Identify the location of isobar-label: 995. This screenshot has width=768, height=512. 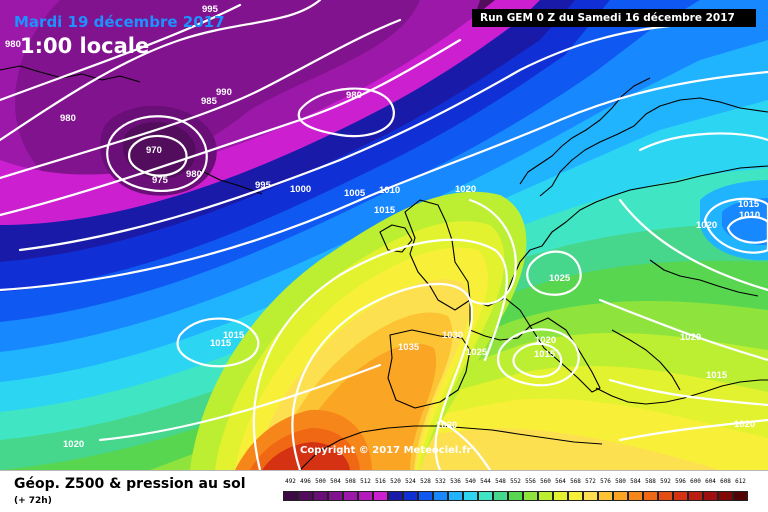
(210, 9).